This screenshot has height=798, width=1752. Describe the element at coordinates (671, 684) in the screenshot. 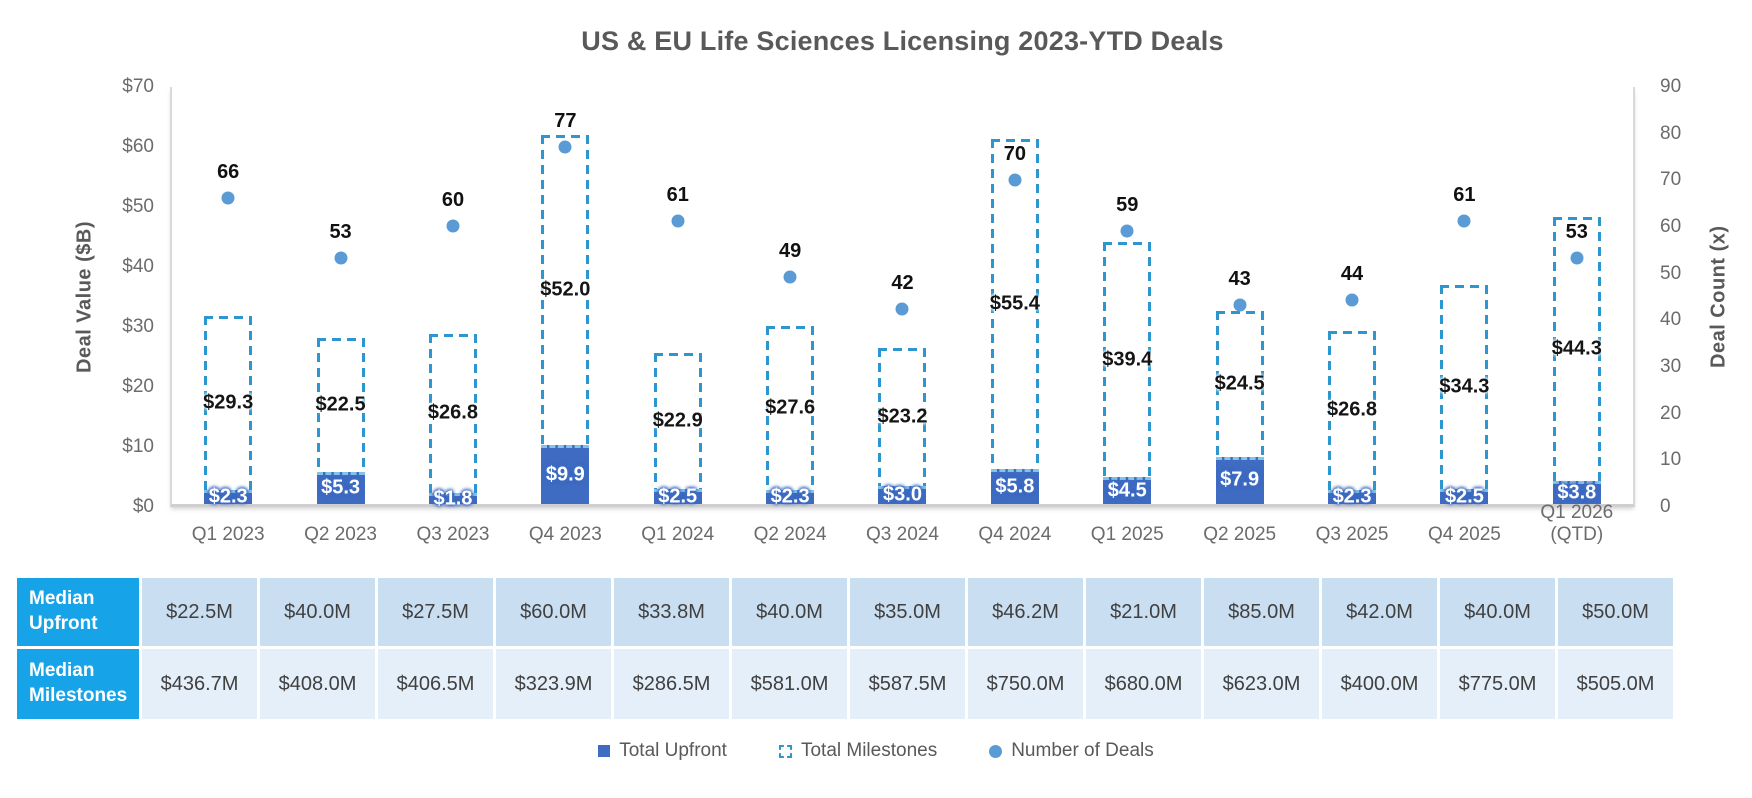

I see `table-cell: $286.5M` at that location.